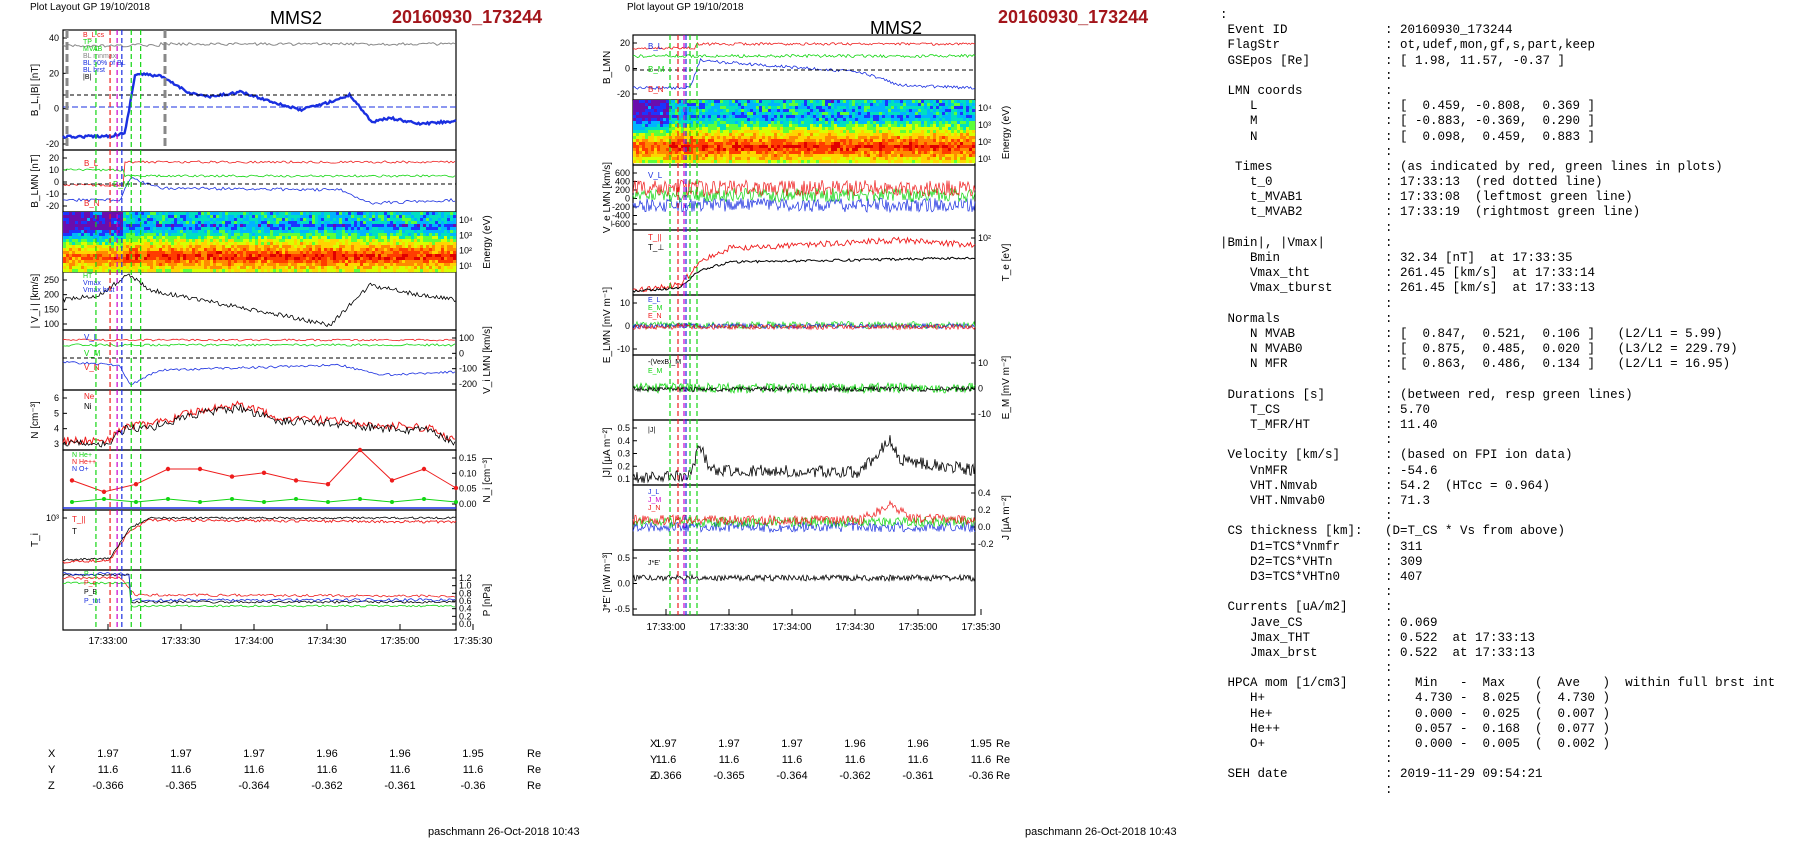  What do you see at coordinates (87, 77) in the screenshot?
I see `legend-entry: |B|` at bounding box center [87, 77].